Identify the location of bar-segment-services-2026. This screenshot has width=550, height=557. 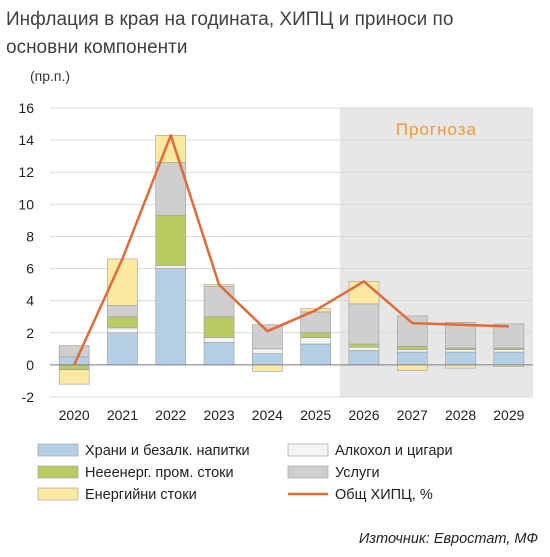
(364, 324).